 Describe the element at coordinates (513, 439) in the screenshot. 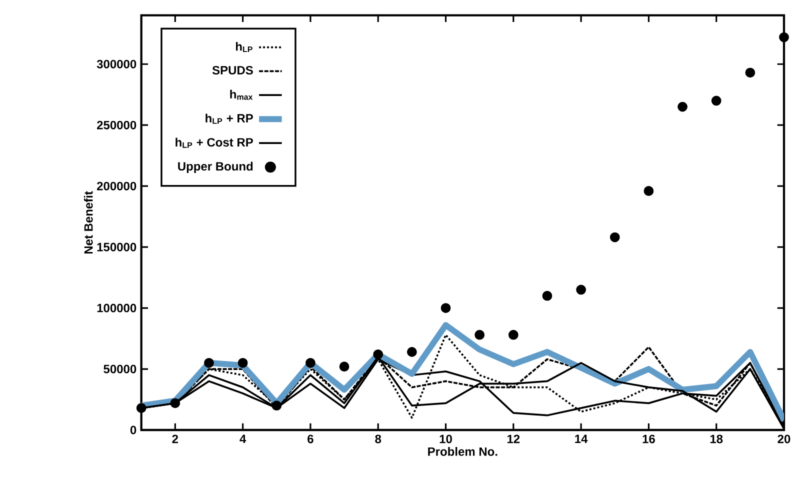

I see `x-tick-label: 12` at that location.